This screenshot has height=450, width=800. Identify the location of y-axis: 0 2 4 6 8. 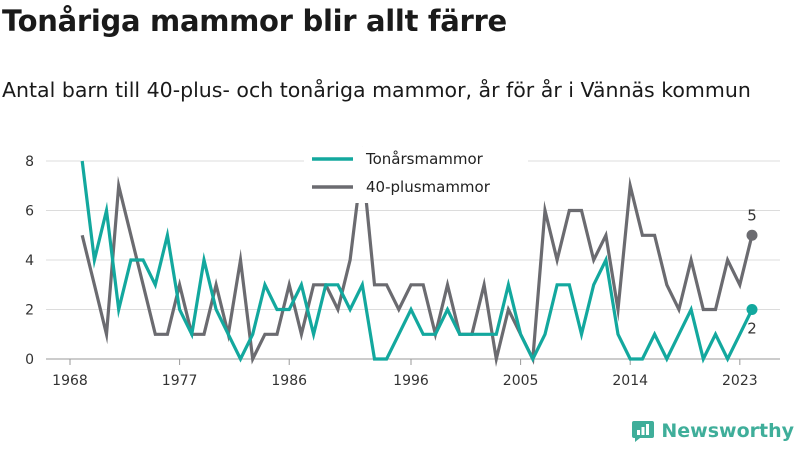
(29, 261).